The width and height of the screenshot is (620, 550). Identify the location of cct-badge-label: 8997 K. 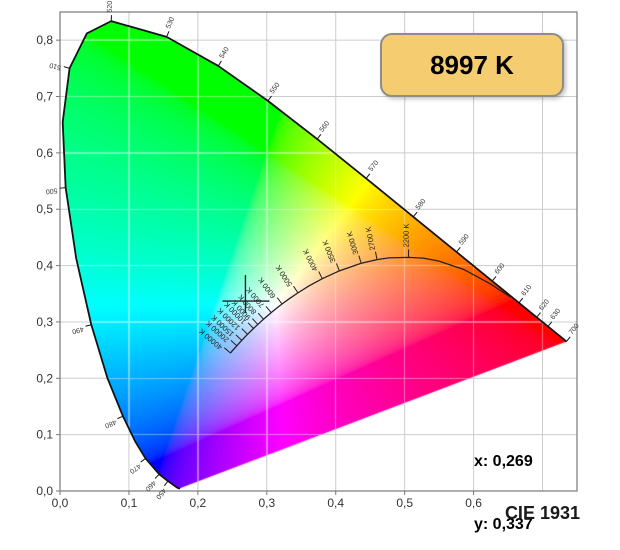
(472, 64).